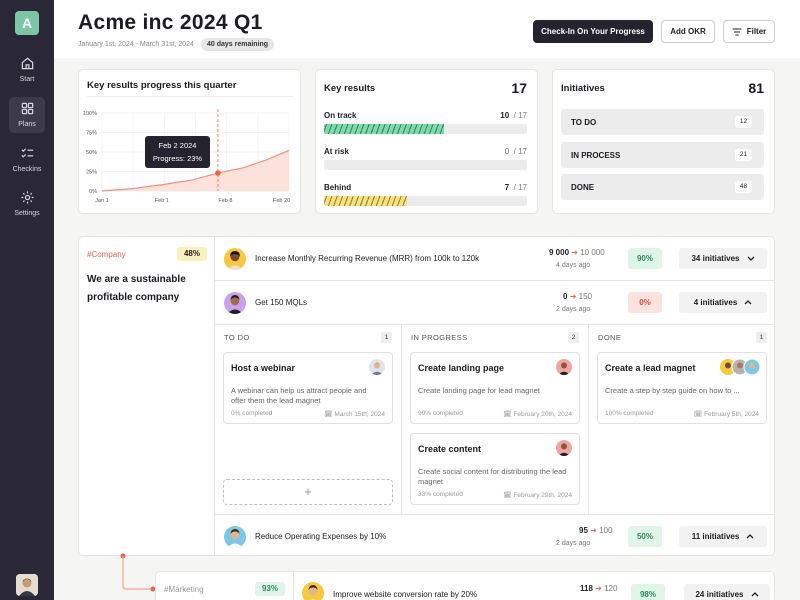  What do you see at coordinates (645, 536) in the screenshot?
I see `objective-percent-badge: 50%` at bounding box center [645, 536].